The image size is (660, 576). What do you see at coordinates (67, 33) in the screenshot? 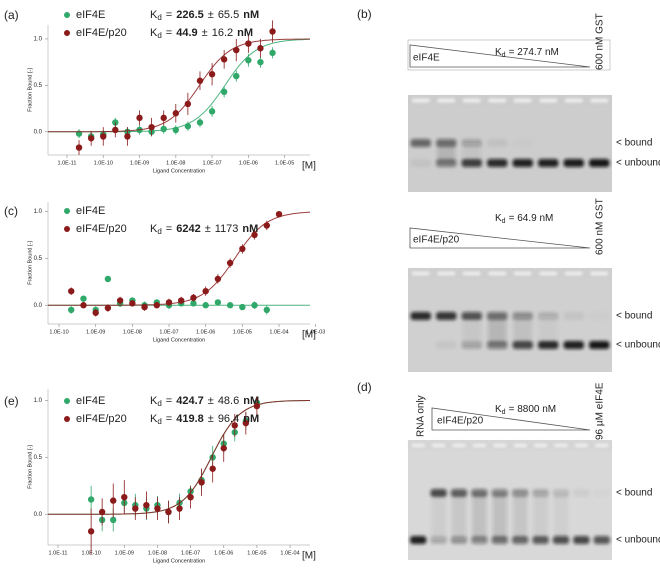
I see `legend-marker` at bounding box center [67, 33].